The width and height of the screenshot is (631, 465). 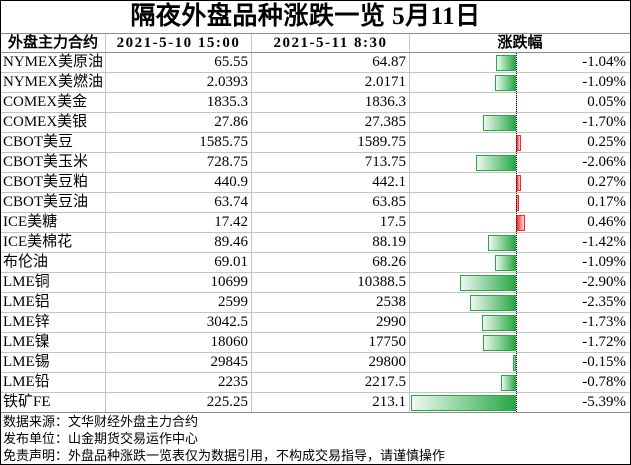 What do you see at coordinates (179, 122) in the screenshot?
I see `prev-price: 27.86` at bounding box center [179, 122].